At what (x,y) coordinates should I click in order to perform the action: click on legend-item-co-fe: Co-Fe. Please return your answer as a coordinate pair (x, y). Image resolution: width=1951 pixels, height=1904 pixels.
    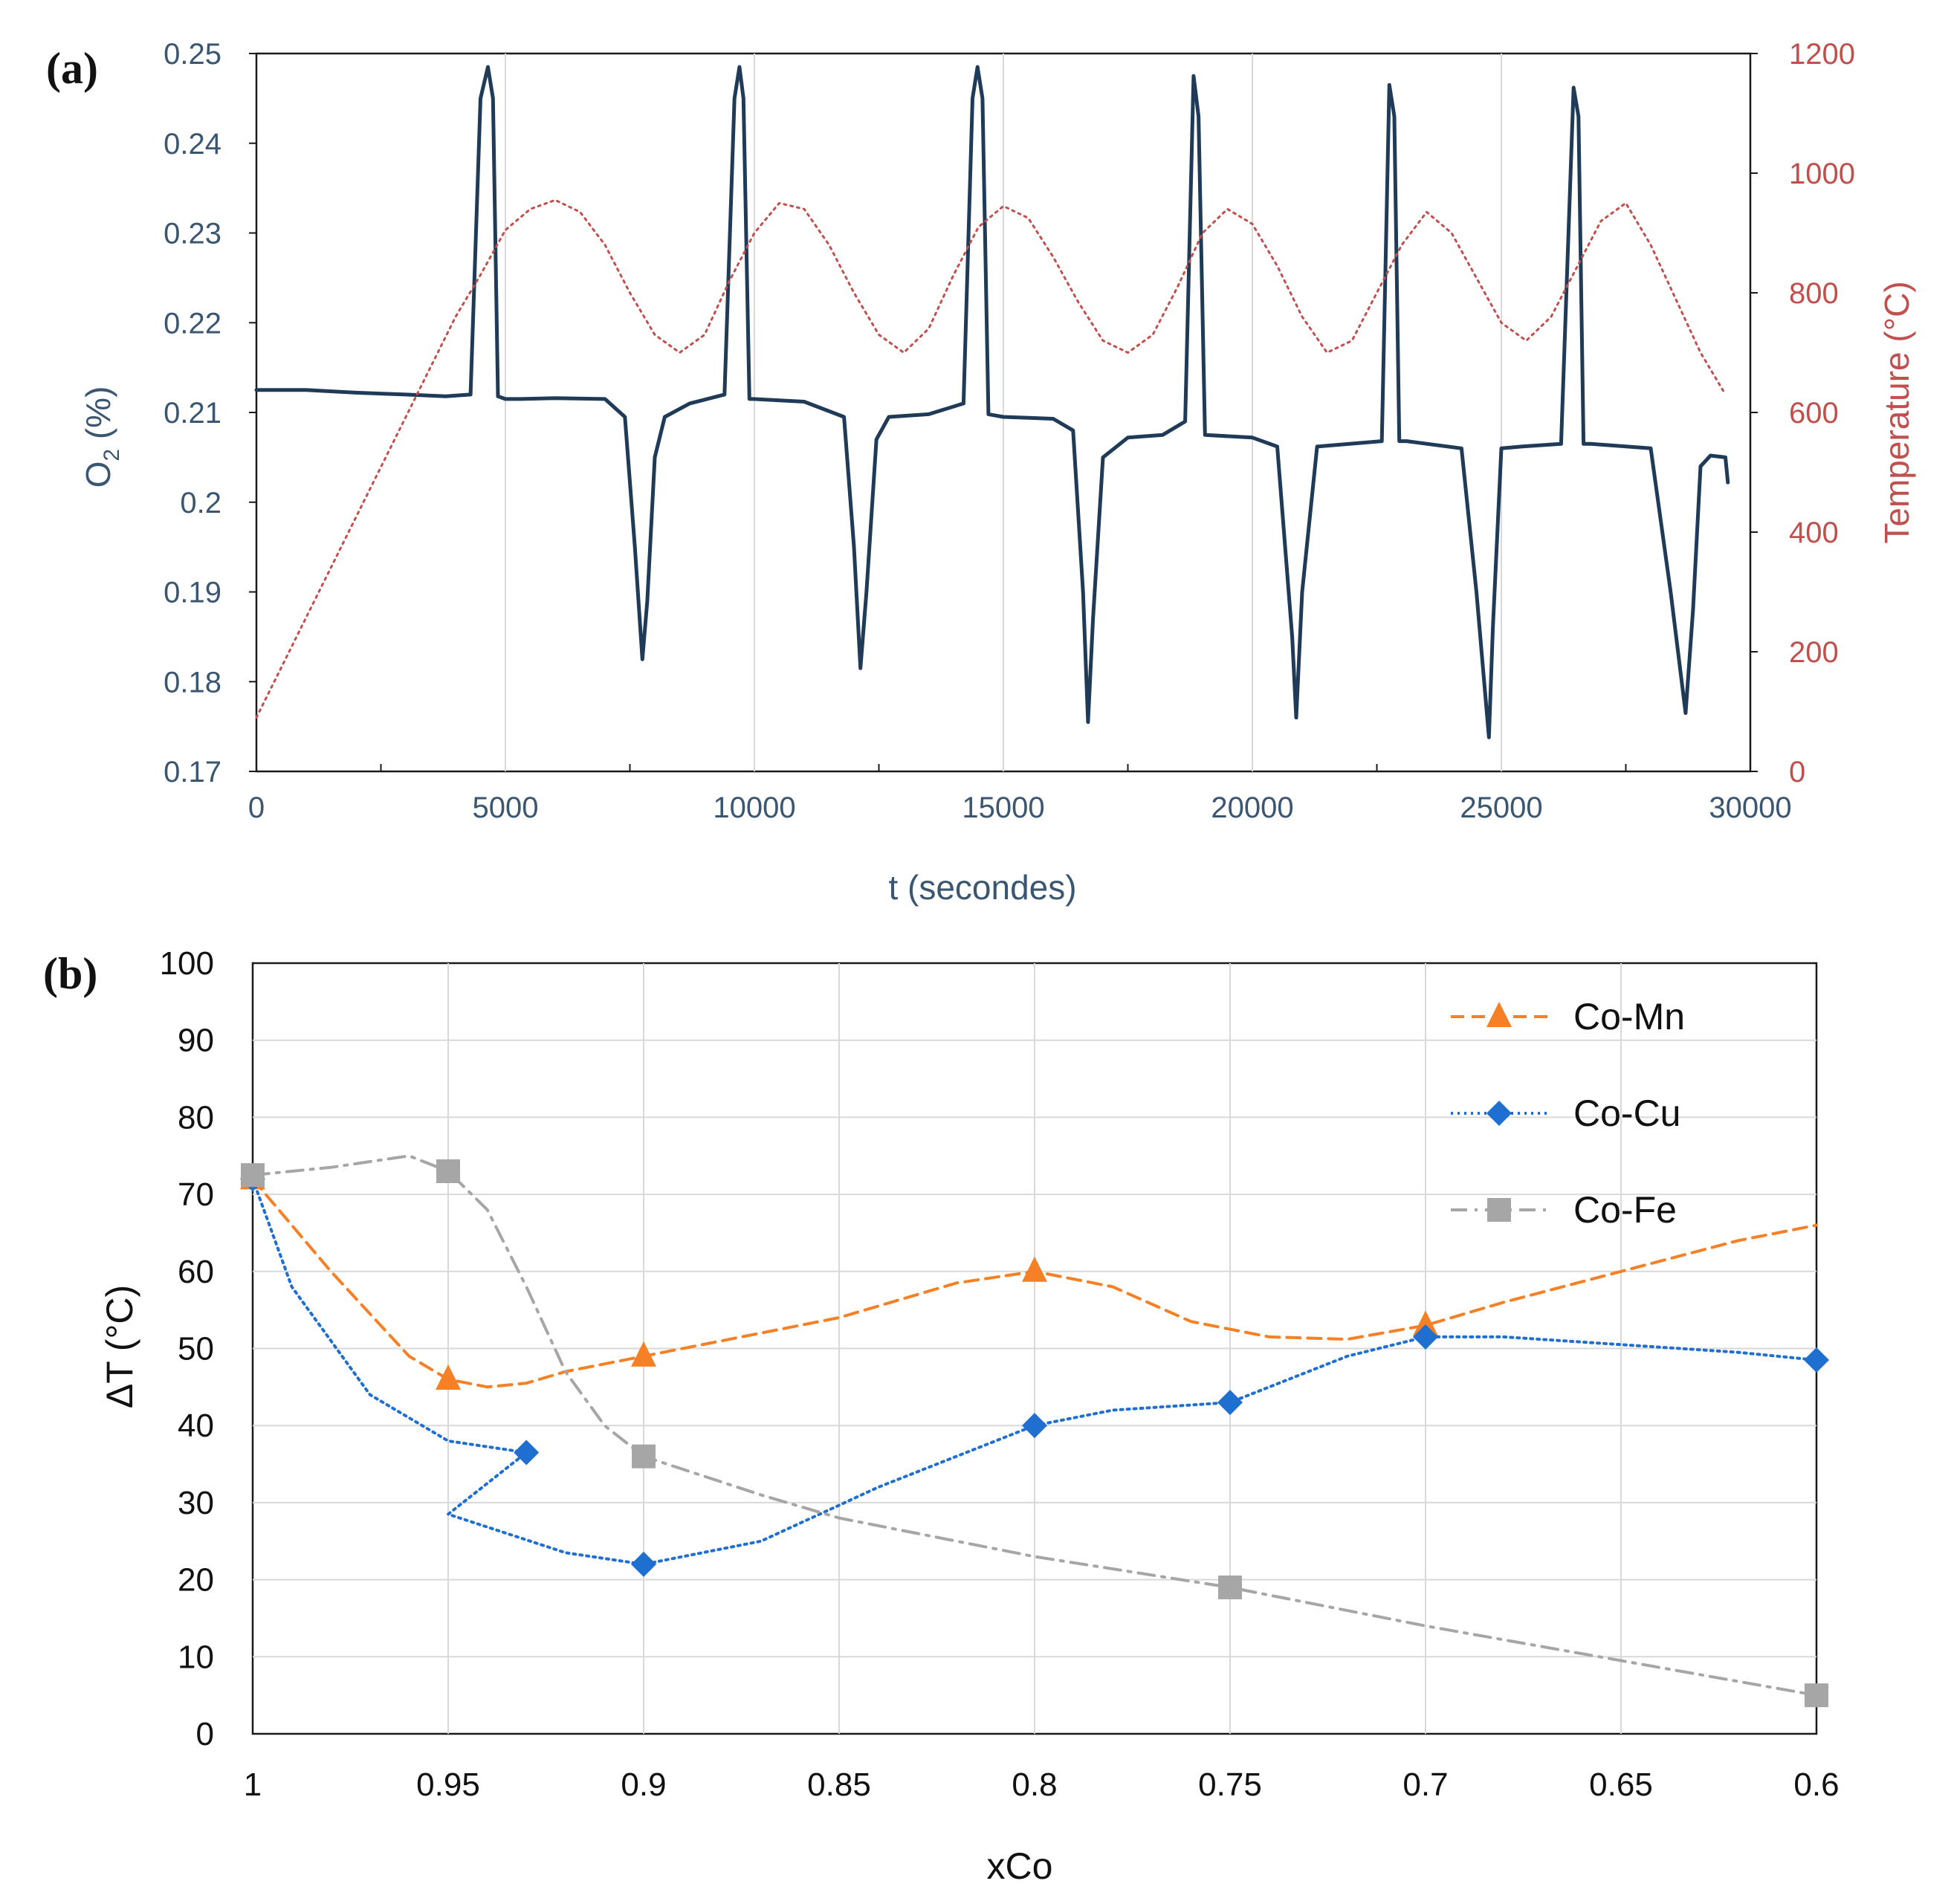
    Looking at the image, I should click on (1564, 1210).